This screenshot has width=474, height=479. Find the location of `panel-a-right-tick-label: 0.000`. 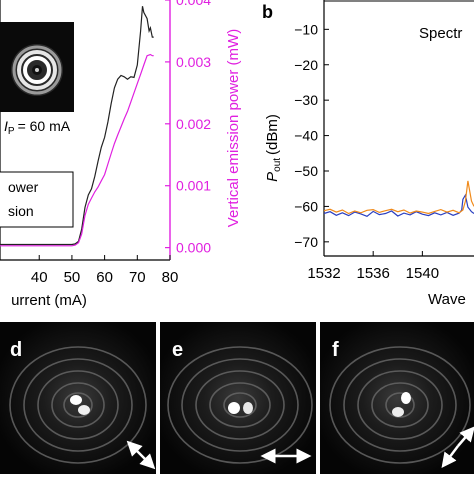

panel-a-right-tick-label: 0.000 is located at coordinates (193, 248).